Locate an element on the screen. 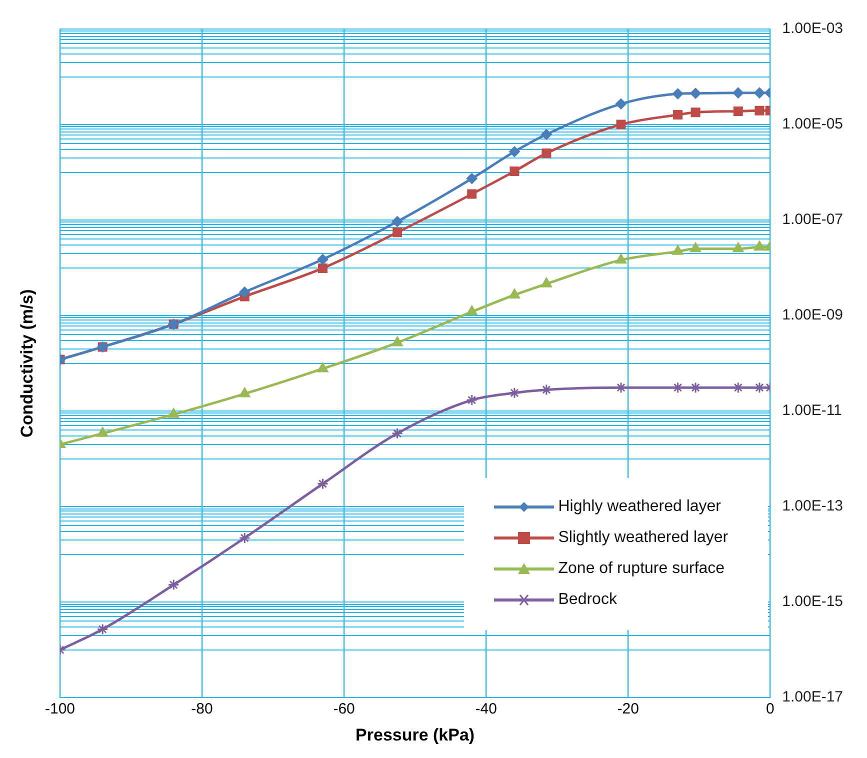  legend-label: Slightly weathered layer is located at coordinates (643, 538).